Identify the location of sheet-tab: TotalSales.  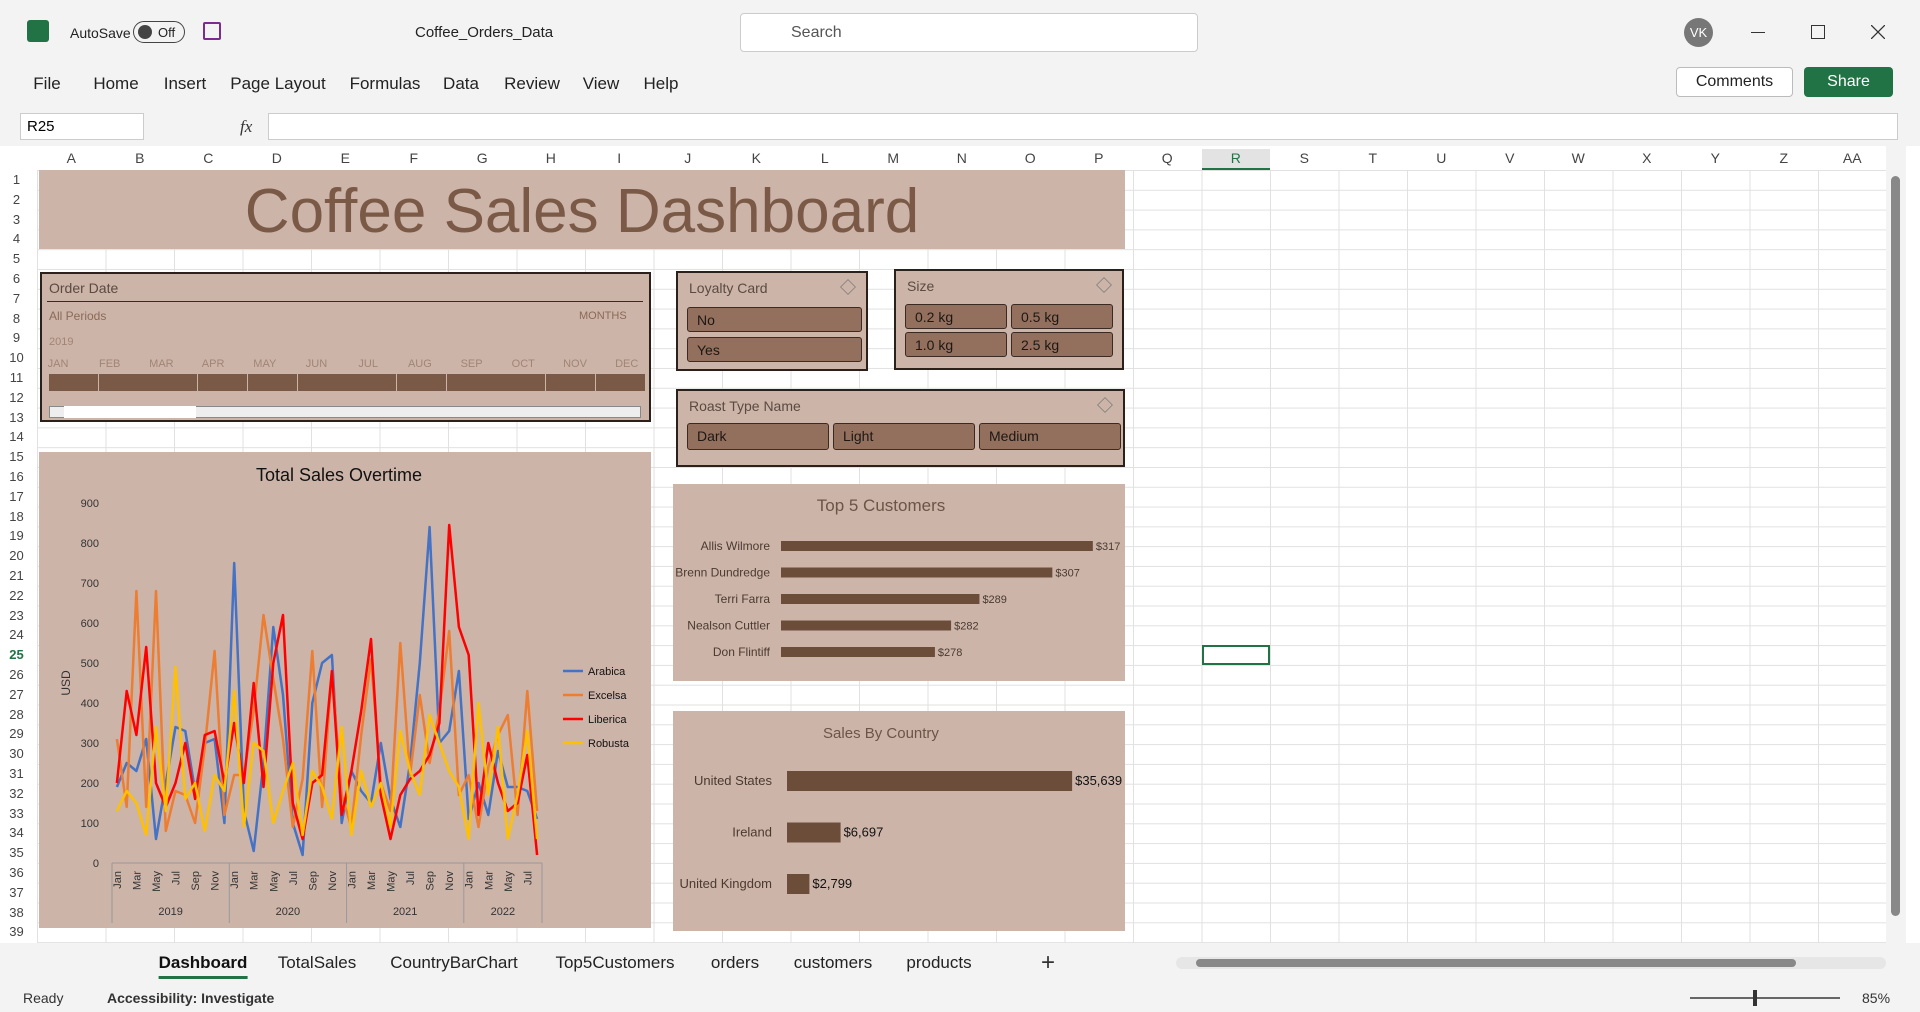
(317, 962).